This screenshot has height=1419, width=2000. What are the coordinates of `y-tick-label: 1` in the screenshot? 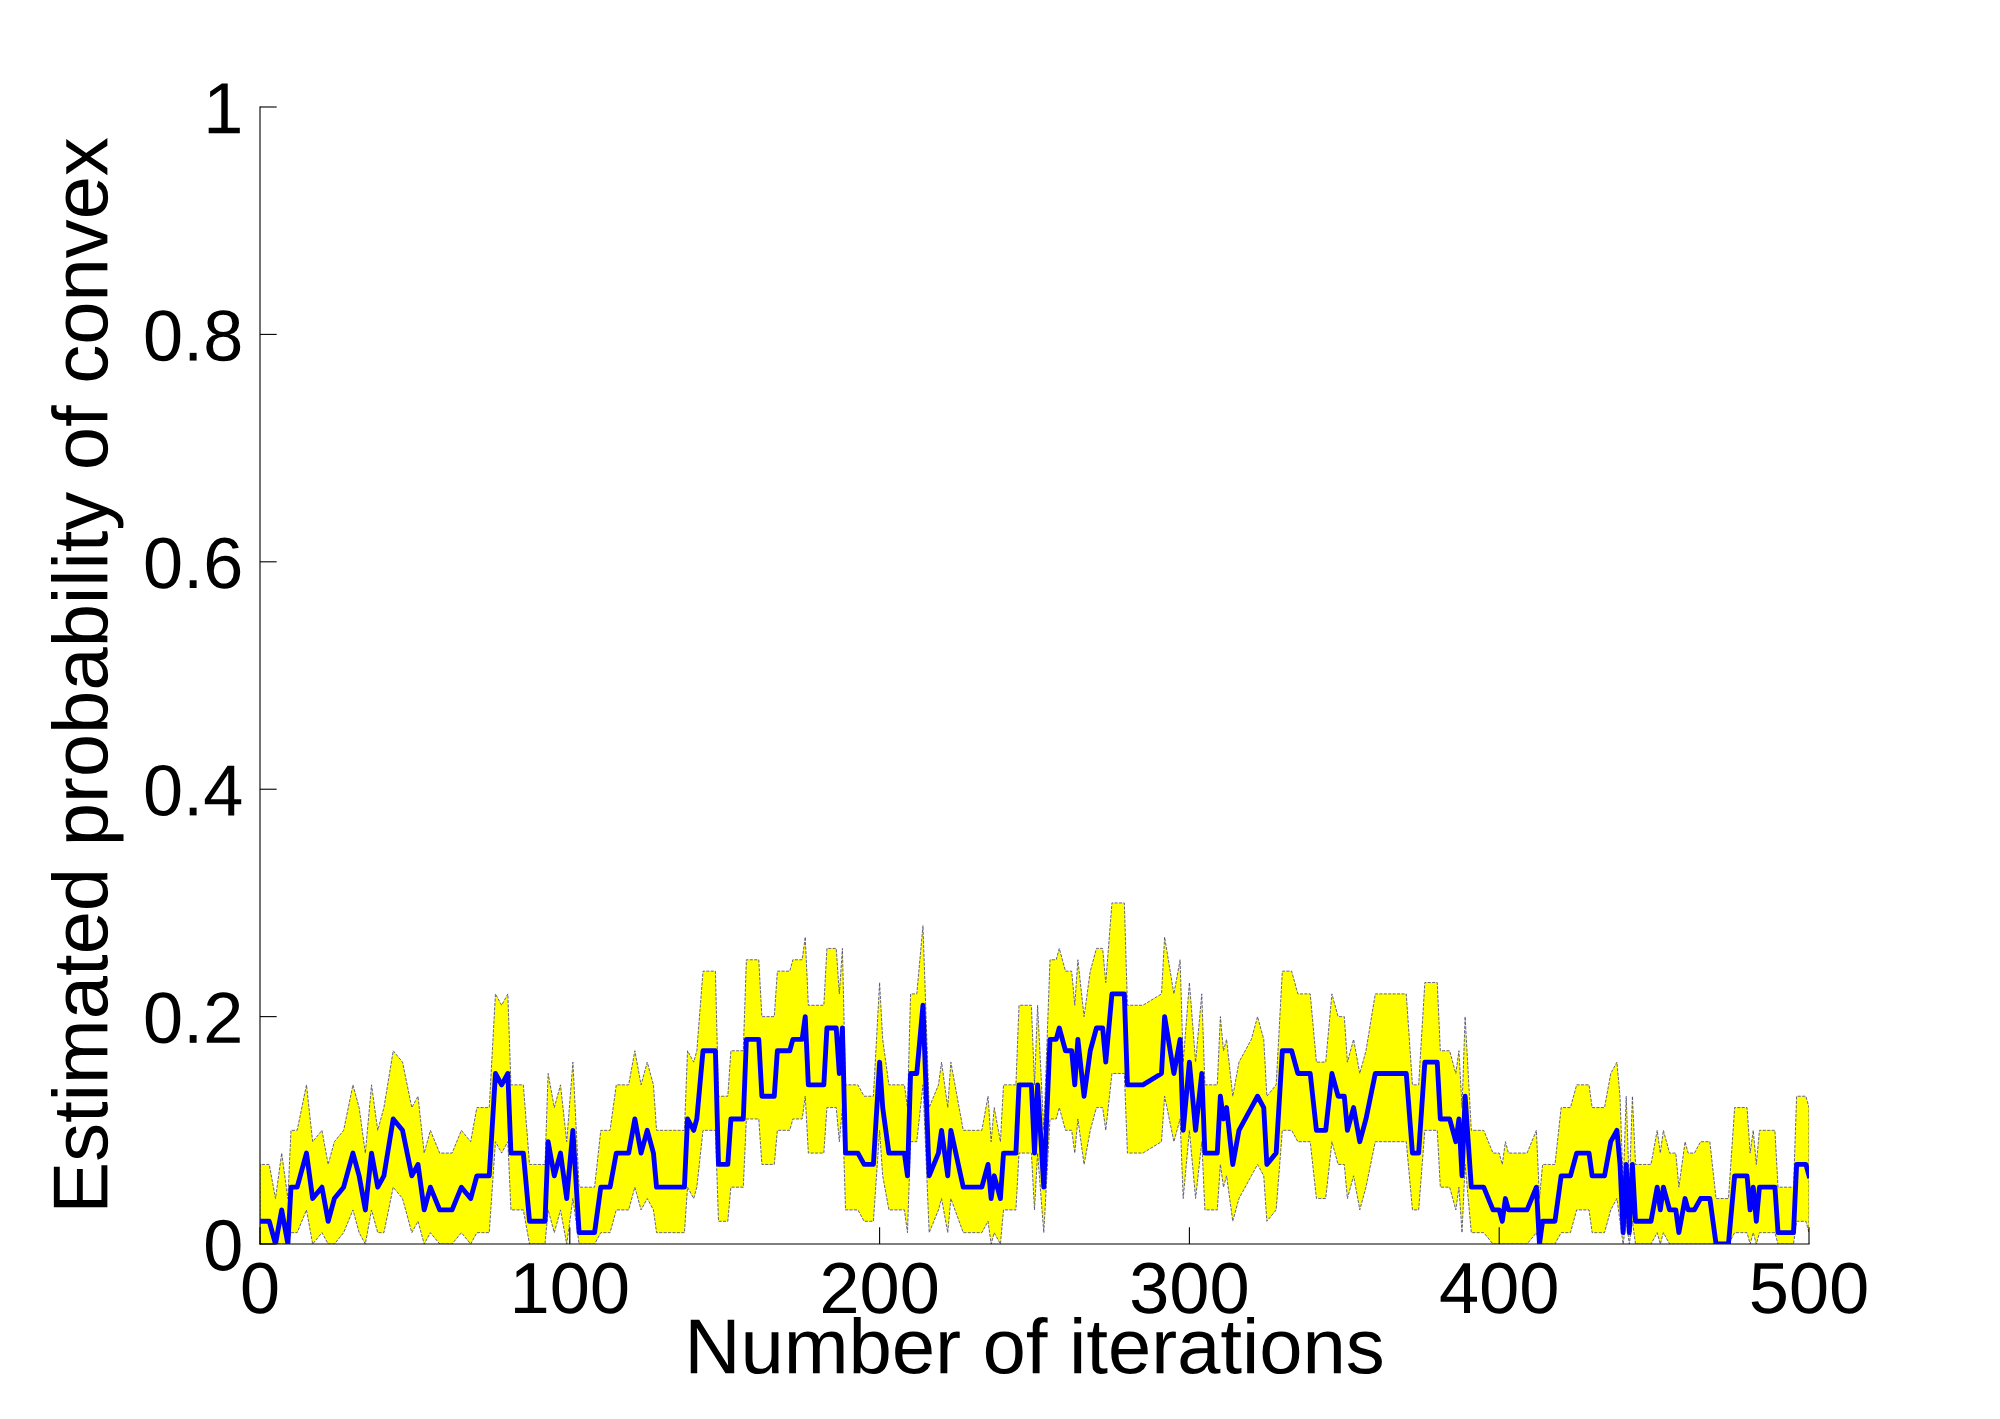 It's located at (224, 108).